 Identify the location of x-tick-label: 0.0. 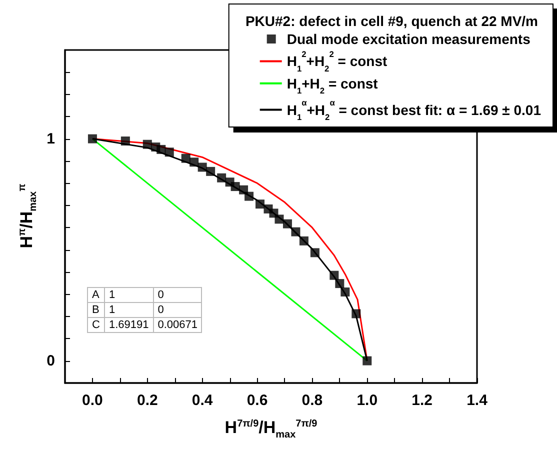
(92, 400).